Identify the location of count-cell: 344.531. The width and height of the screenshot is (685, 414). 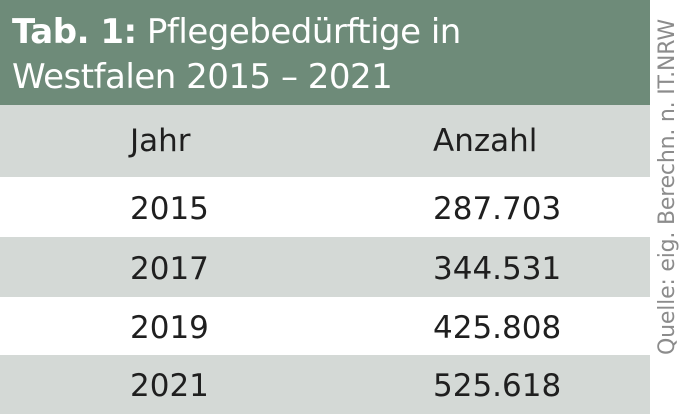
(497, 269).